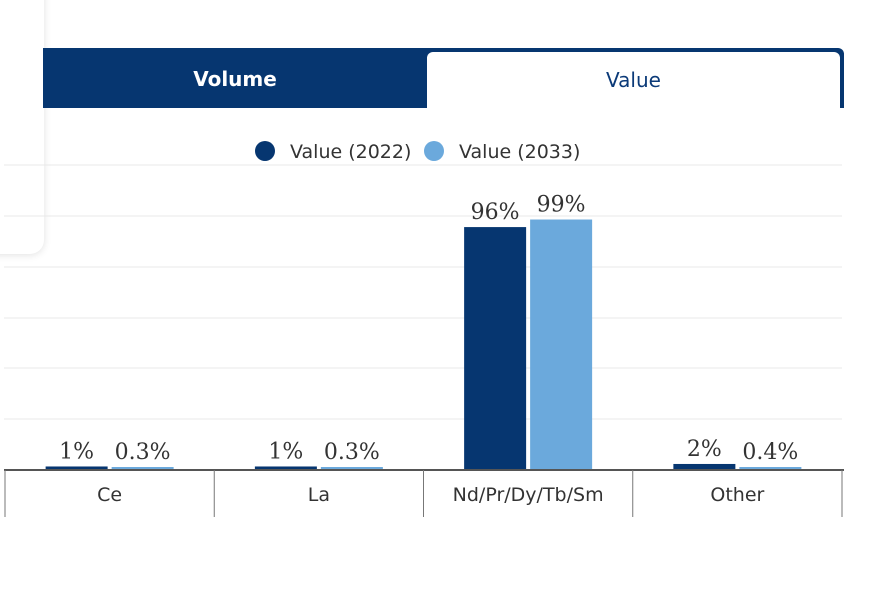 This screenshot has height=592, width=886. Describe the element at coordinates (704, 449) in the screenshot. I see `data-label-2022-3: 2%` at that location.